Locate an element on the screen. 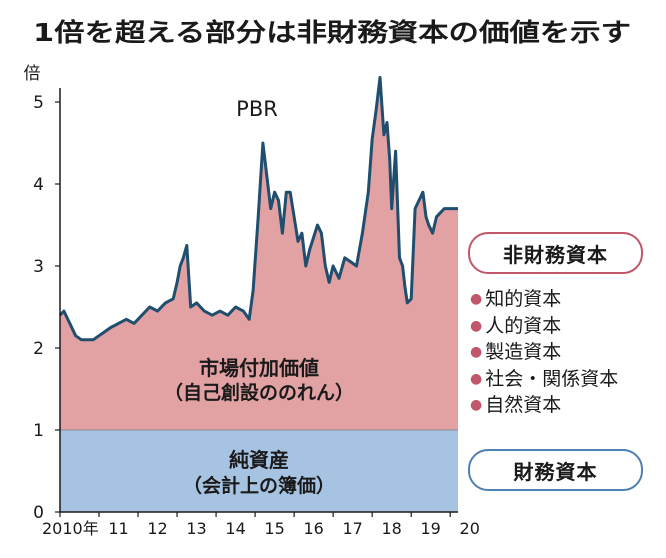  financial-capital-badge: 財務資本 is located at coordinates (555, 470).